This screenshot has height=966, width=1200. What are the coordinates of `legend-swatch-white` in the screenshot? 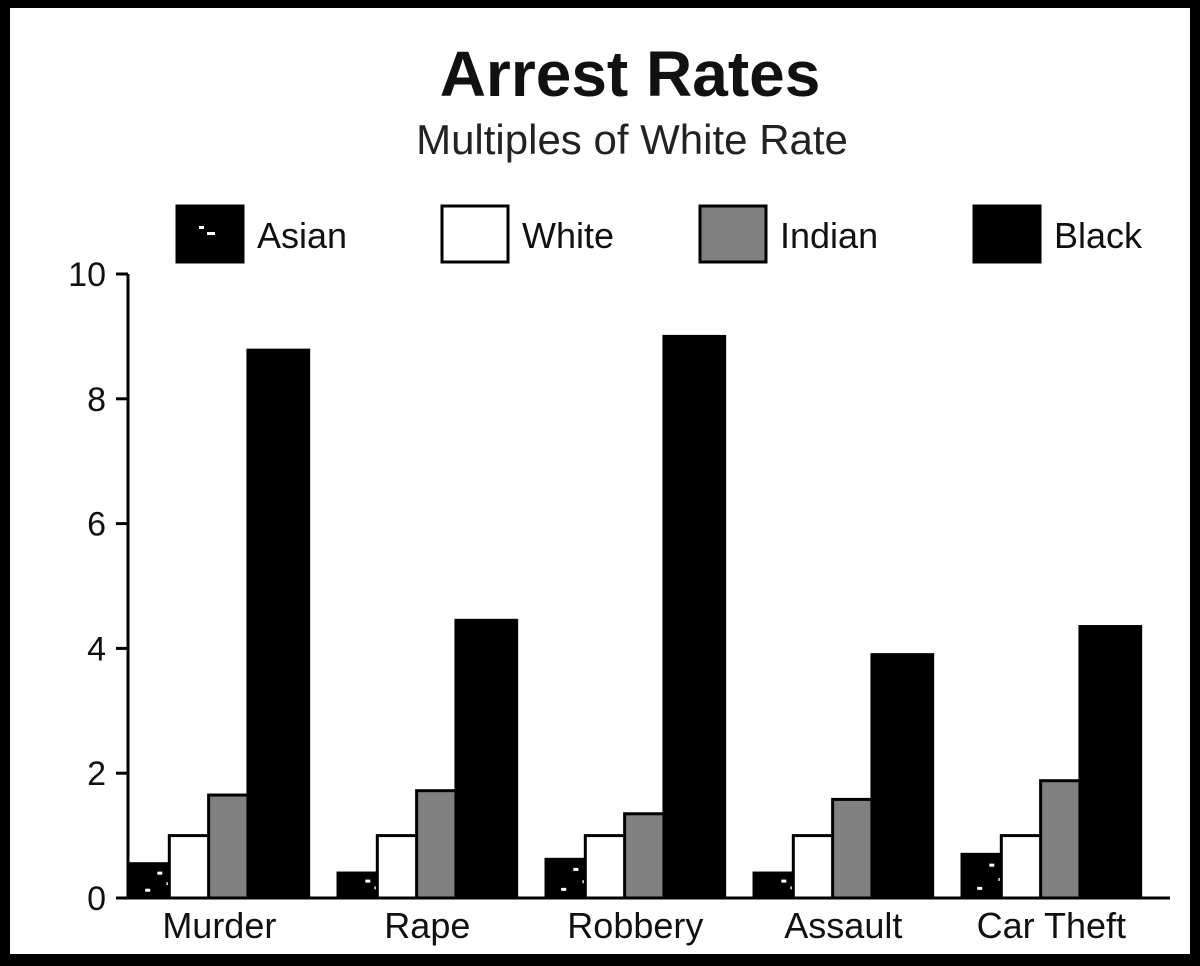 It's located at (475, 234).